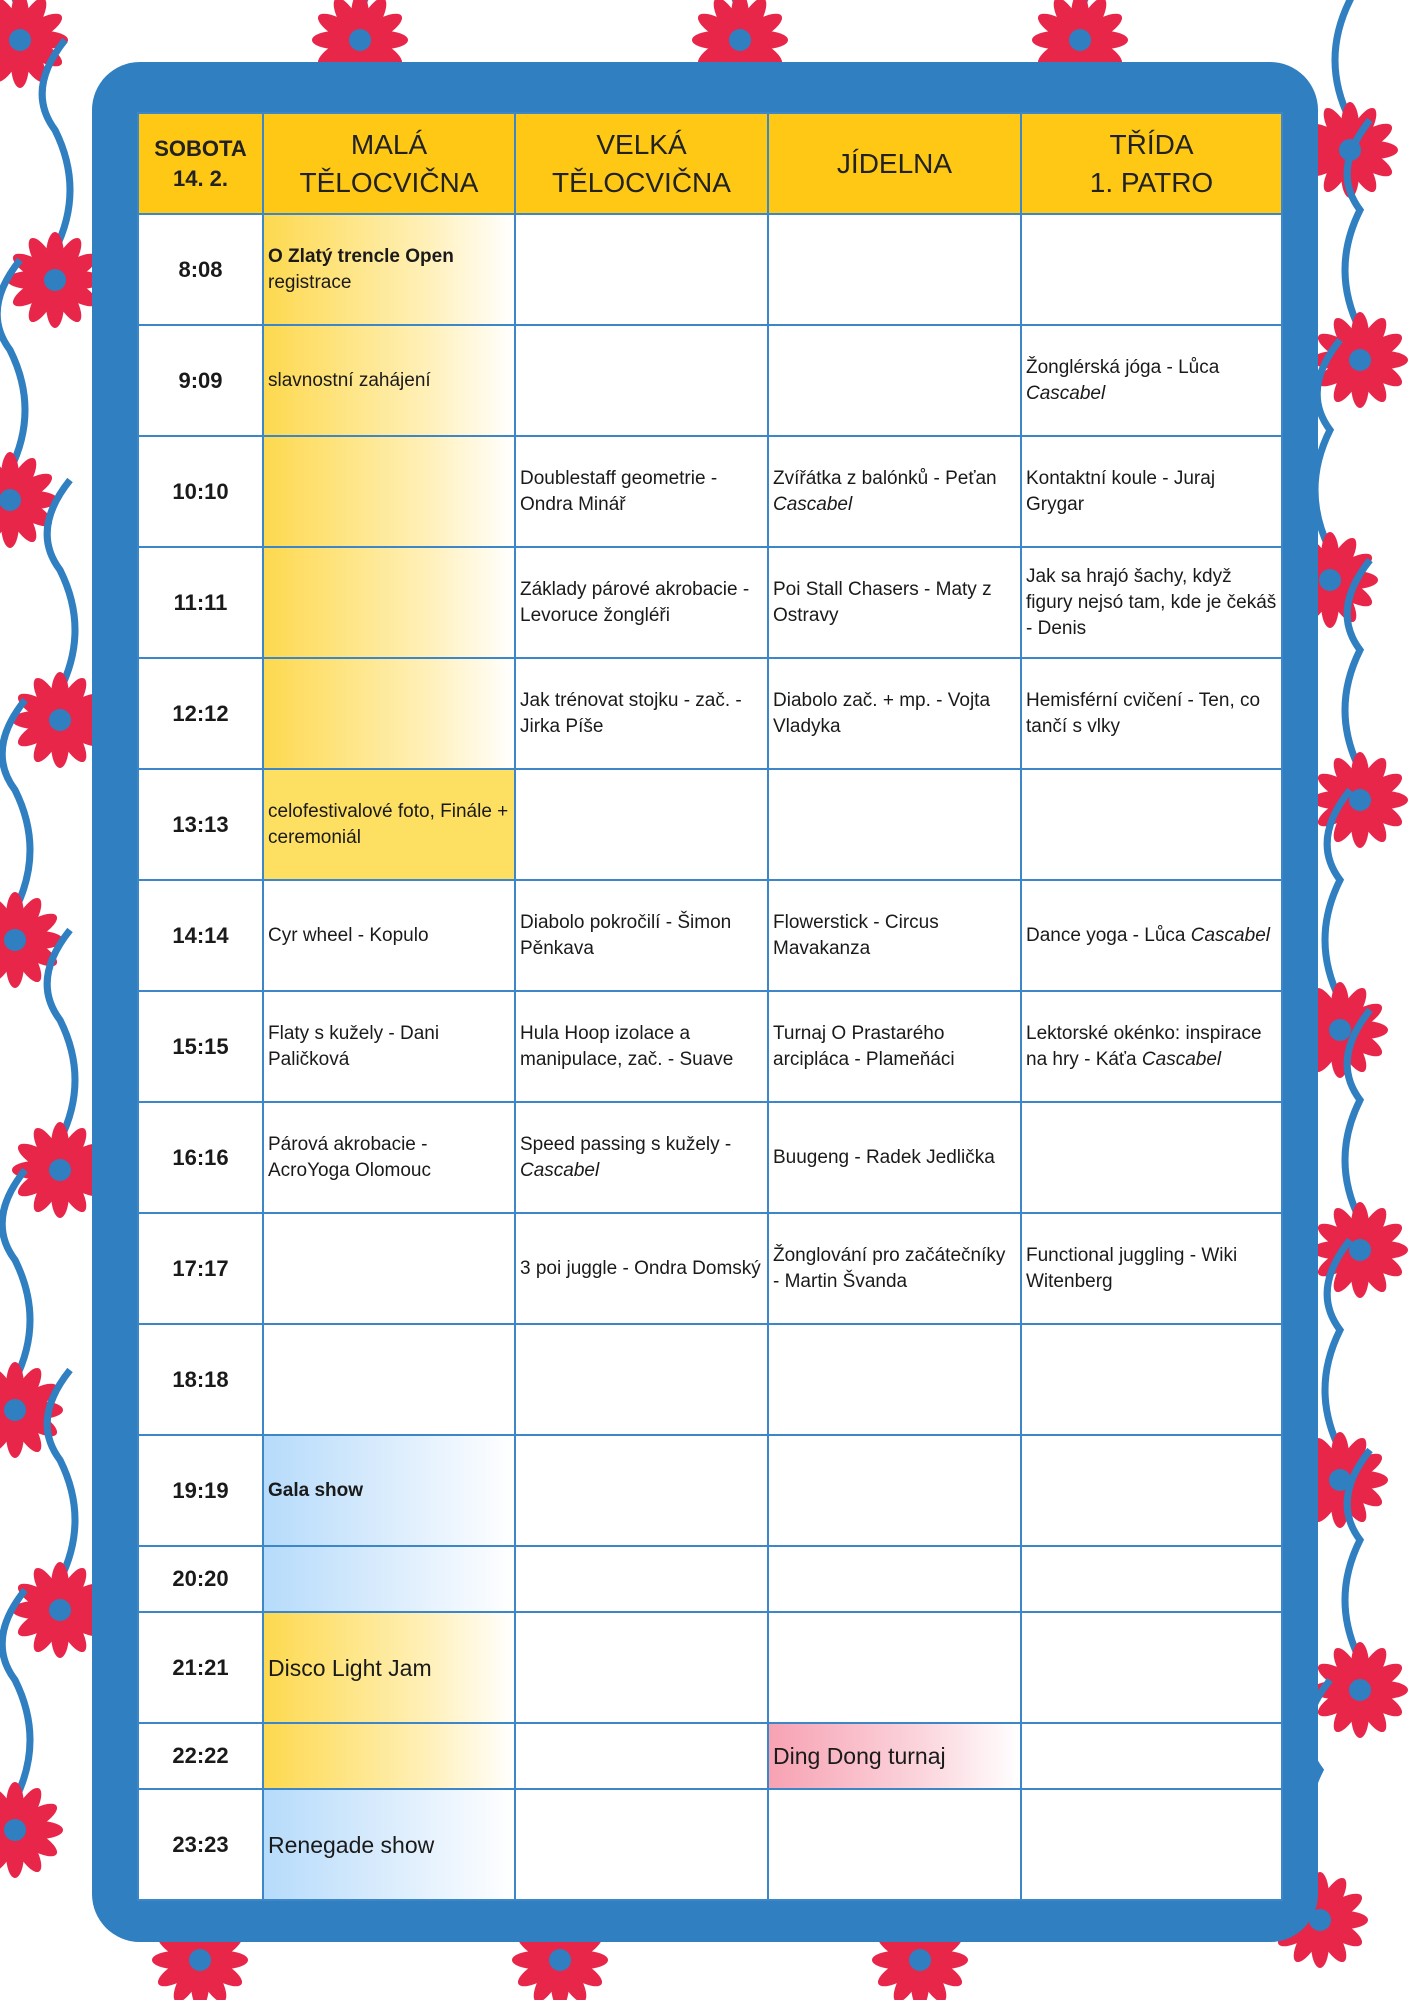 The width and height of the screenshot is (1414, 2000). What do you see at coordinates (710, 269) in the screenshot?
I see `schedule-row: 8:08 O Zlatý trencle Open registrace` at bounding box center [710, 269].